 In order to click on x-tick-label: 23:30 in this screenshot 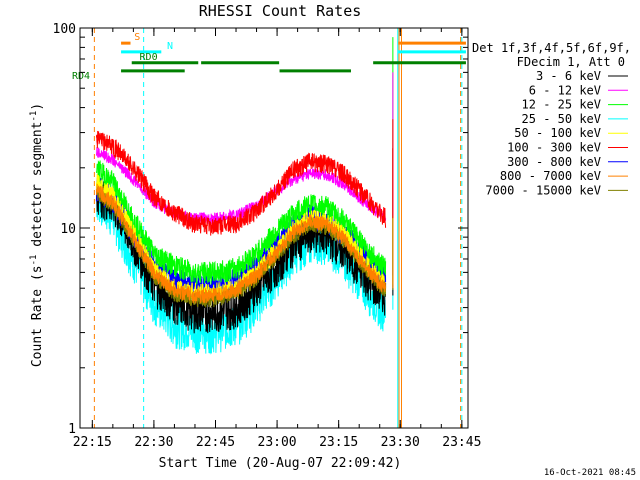, I will do `click(400, 442)`.